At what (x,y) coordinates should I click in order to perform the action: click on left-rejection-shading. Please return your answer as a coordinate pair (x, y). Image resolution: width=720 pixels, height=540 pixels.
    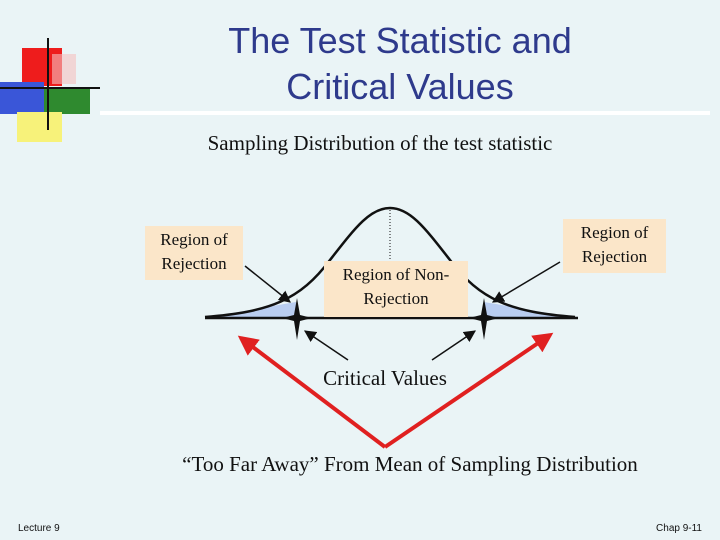
    Looking at the image, I should click on (250, 309).